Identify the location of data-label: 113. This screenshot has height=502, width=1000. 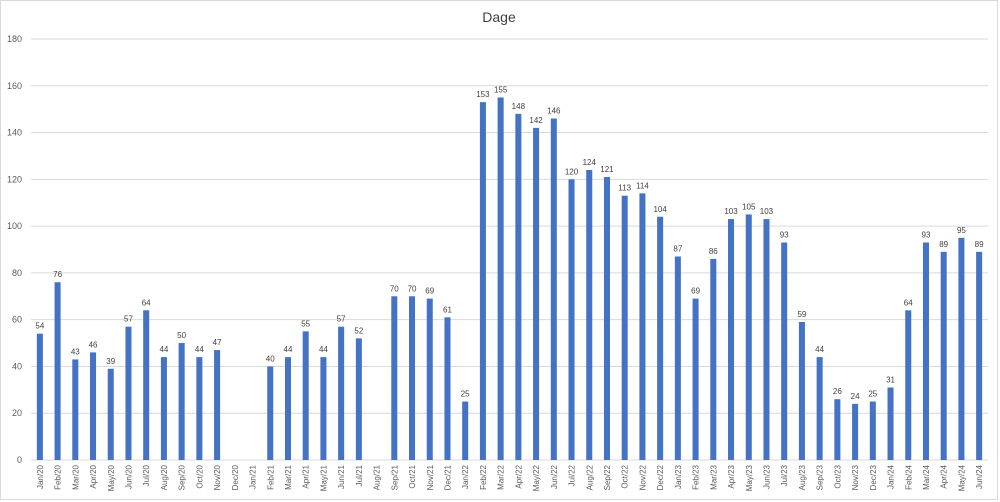
(624, 188).